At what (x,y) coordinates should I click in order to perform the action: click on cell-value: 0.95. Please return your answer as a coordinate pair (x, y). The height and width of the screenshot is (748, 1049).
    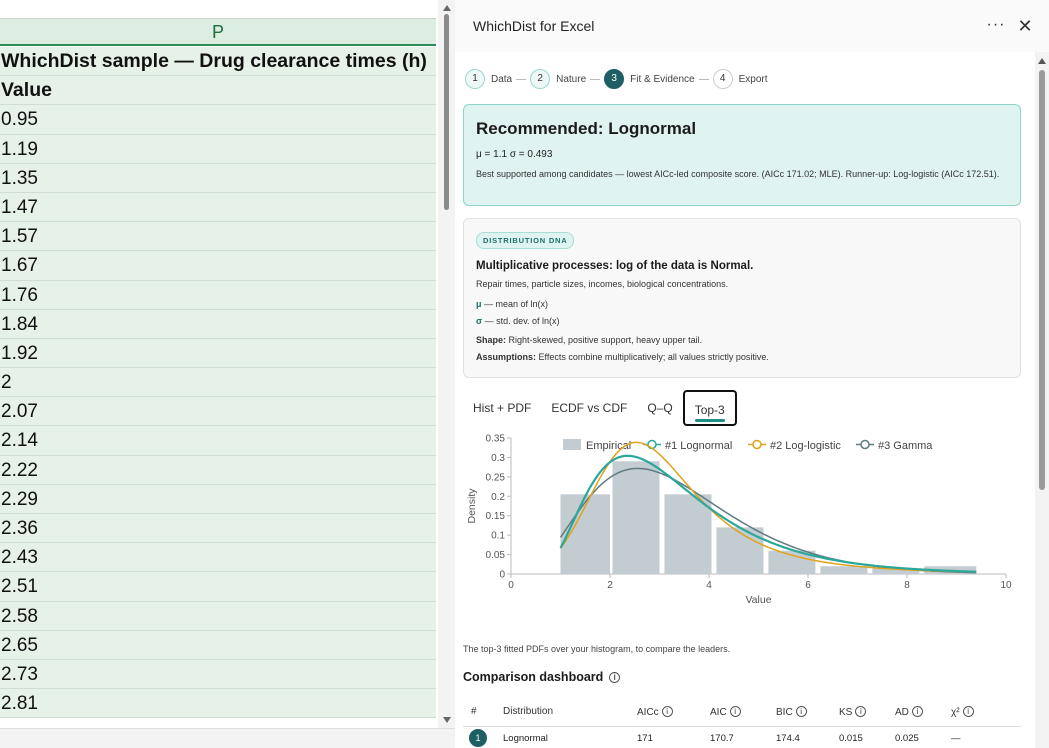
    Looking at the image, I should click on (218, 120).